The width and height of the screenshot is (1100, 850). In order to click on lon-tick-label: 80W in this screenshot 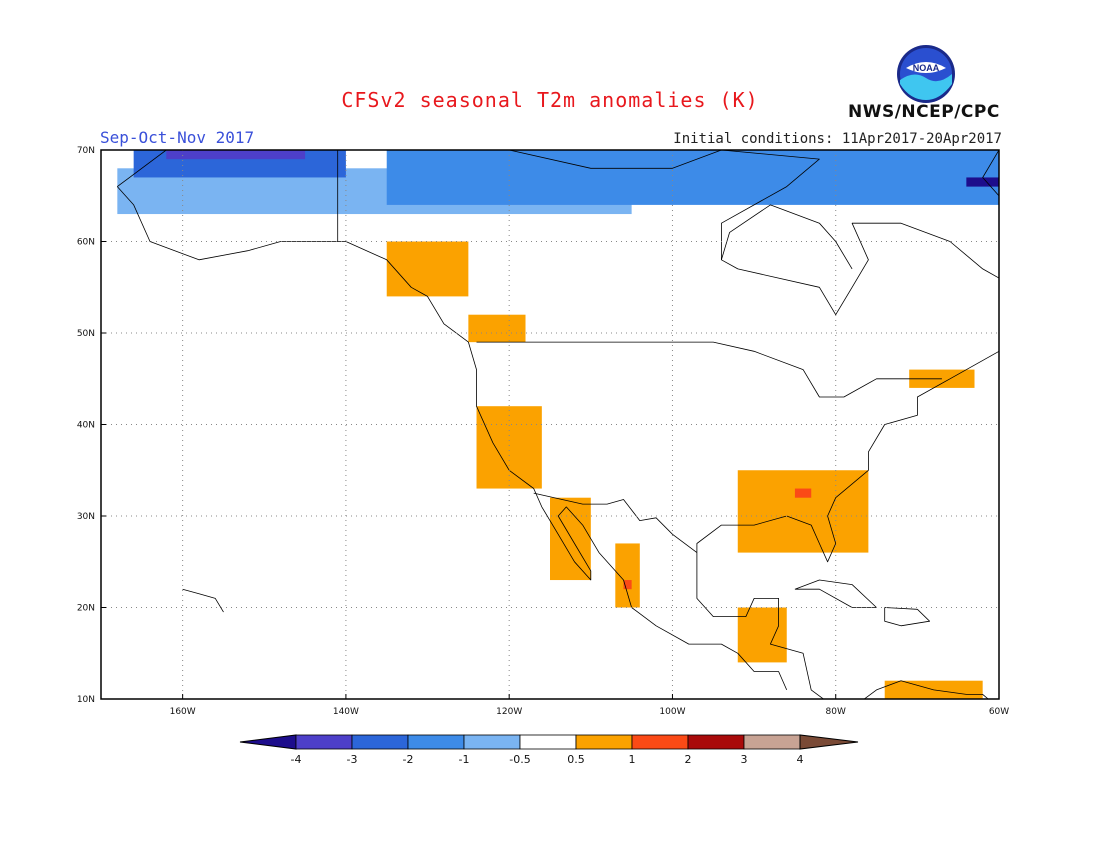, I will do `click(836, 712)`.